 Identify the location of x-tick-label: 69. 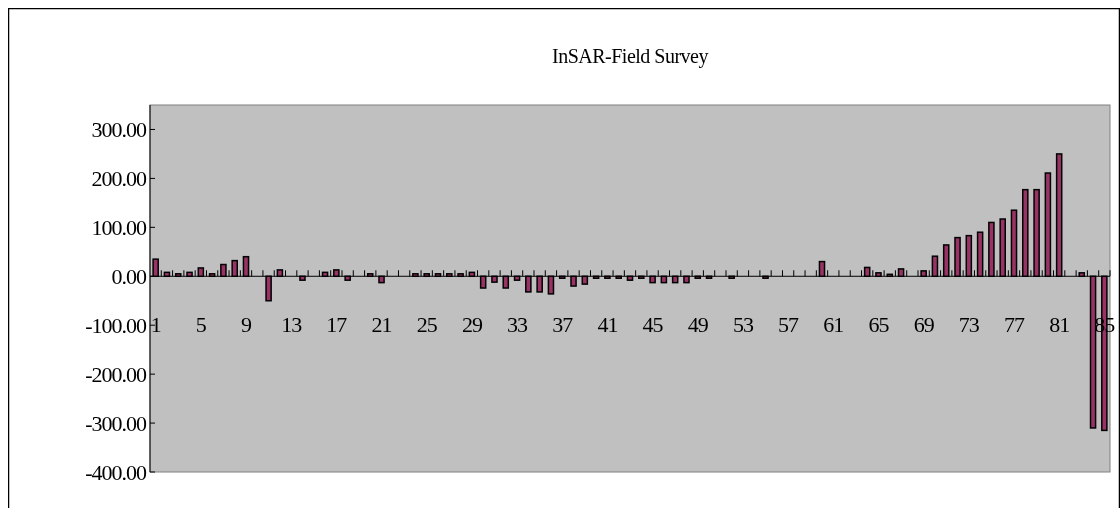
(924, 325).